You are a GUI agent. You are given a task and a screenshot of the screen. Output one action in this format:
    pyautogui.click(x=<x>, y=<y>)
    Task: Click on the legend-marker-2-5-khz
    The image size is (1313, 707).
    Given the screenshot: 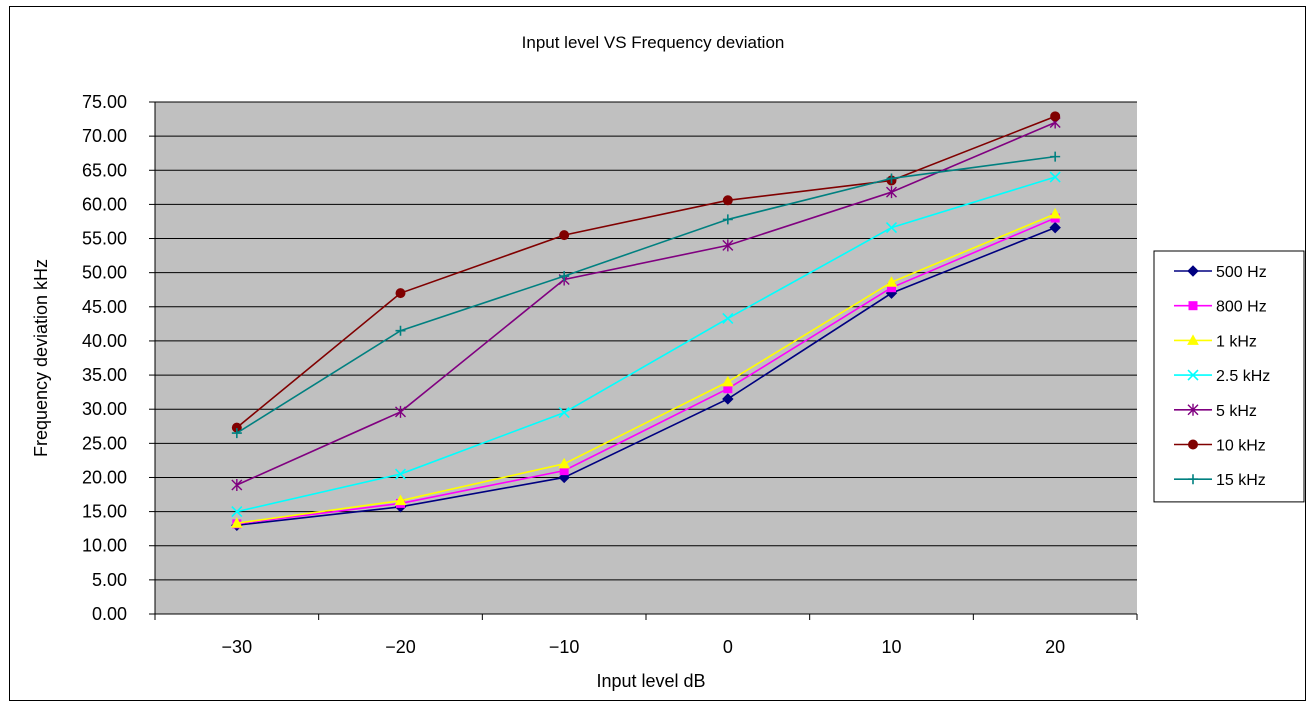 What is the action you would take?
    pyautogui.click(x=1193, y=375)
    